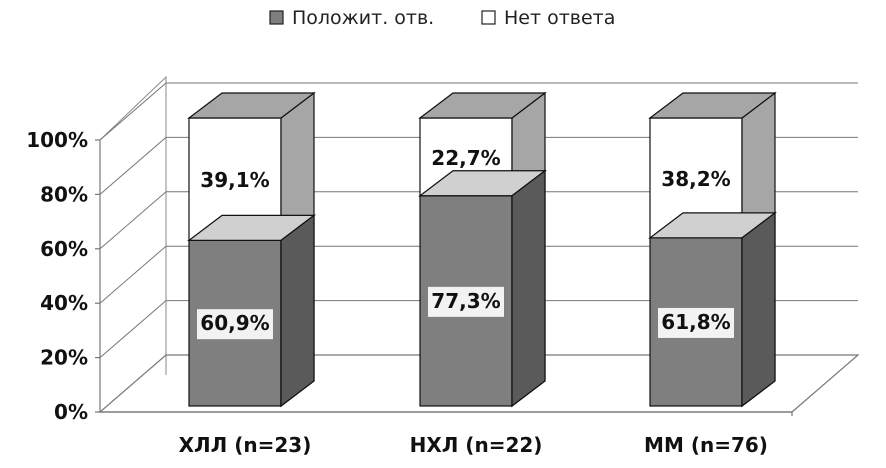 This screenshot has height=468, width=886. I want to click on legend-label-2: Нет ответа, so click(559, 18).